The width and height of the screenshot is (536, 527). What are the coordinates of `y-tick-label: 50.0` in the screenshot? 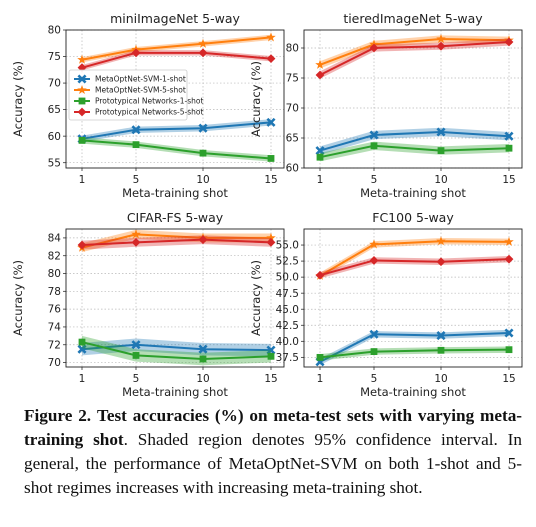 It's located at (287, 278).